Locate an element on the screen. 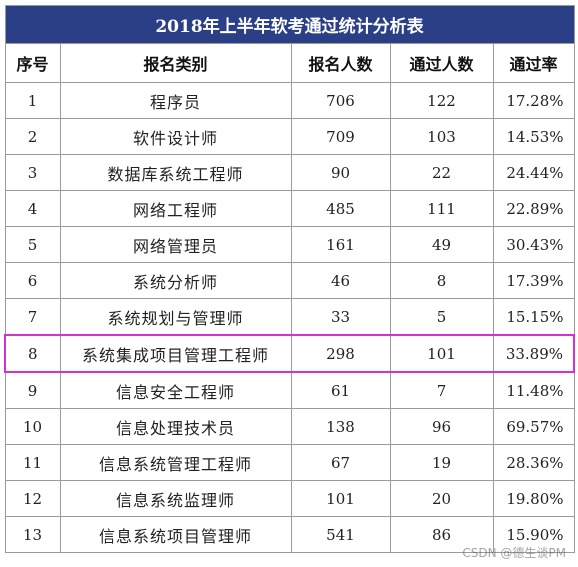 This screenshot has width=578, height=567. cell-seq: 4 is located at coordinates (32, 208).